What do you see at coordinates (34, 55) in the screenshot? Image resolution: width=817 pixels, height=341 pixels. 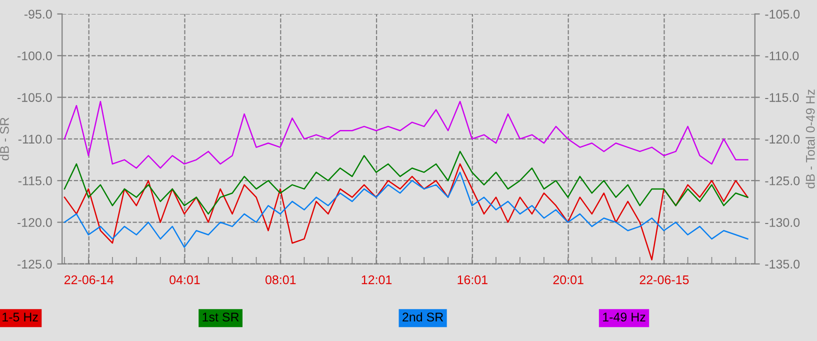 I see `y-tick-label: -100.0` at bounding box center [34, 55].